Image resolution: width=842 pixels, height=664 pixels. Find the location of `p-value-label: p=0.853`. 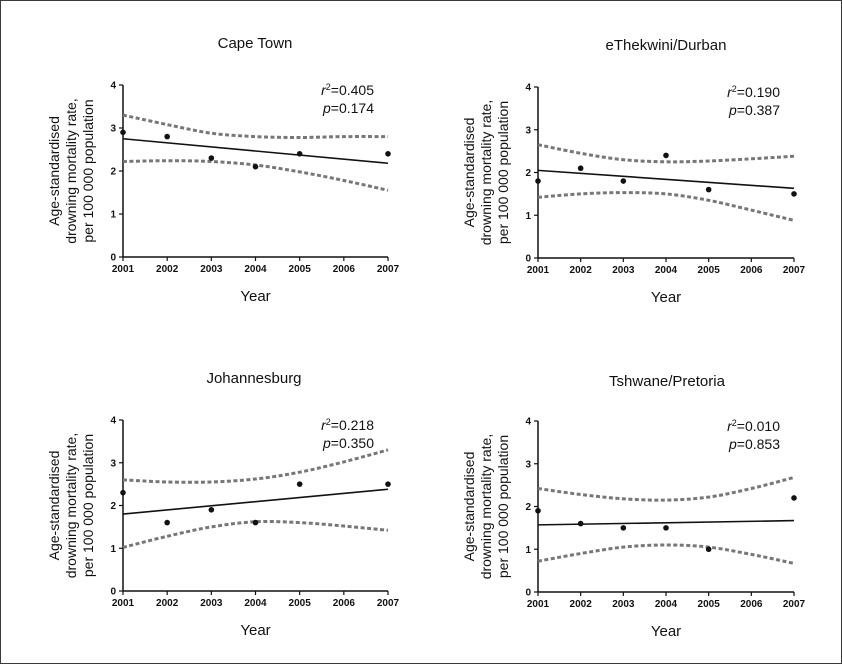

p-value-label: p=0.853 is located at coordinates (754, 444).